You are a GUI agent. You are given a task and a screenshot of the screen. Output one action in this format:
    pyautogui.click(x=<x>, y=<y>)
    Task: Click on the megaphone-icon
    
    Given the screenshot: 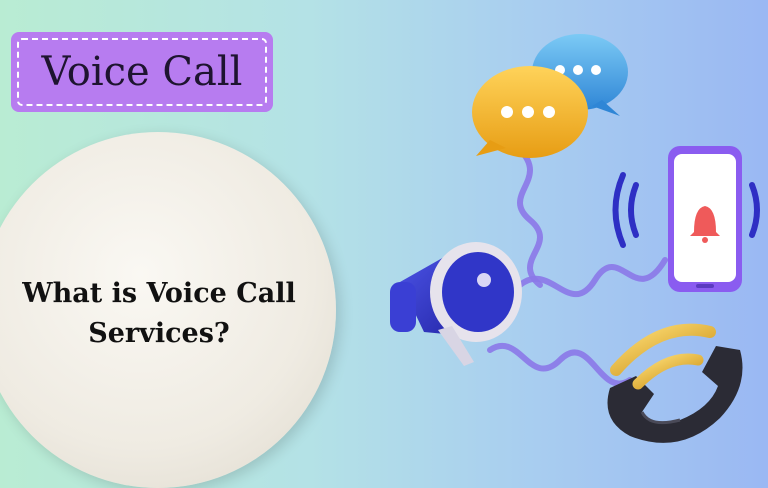 What is the action you would take?
    pyautogui.click(x=456, y=304)
    